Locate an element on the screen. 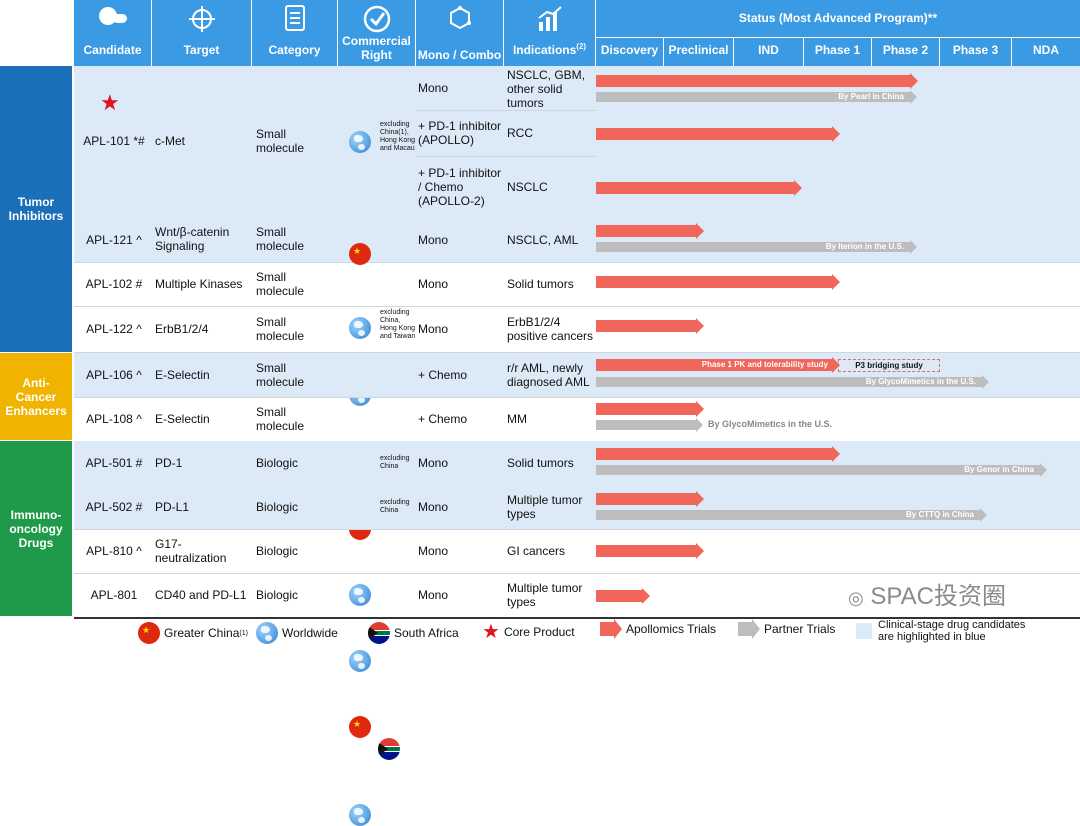  group-tumor-inhibitors: Tumor Inhibitors is located at coordinates (36, 209).